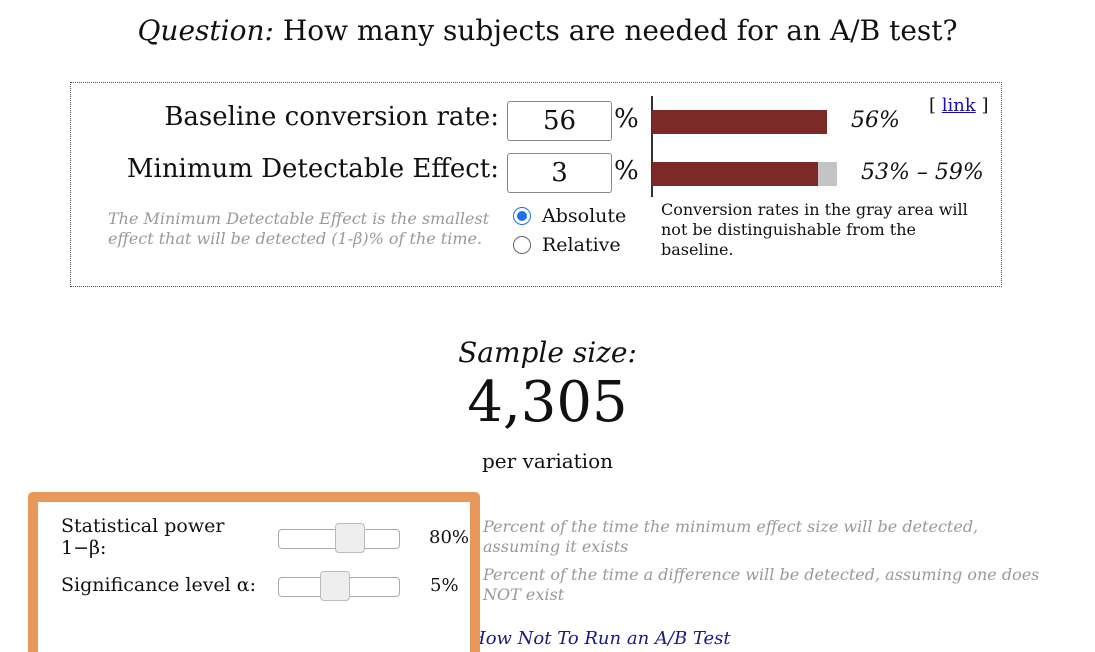 The height and width of the screenshot is (652, 1095). Describe the element at coordinates (331, 117) in the screenshot. I see `baseline-label: Baseline conversion rate:` at that location.